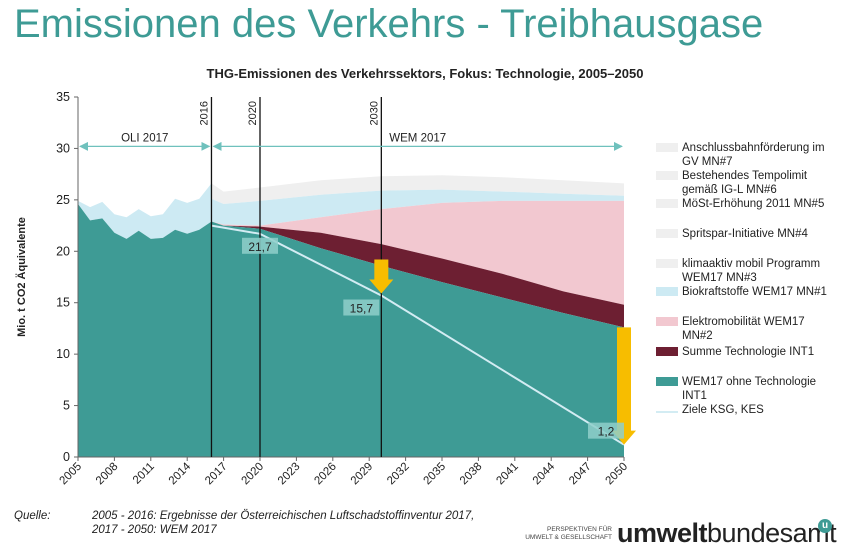  Describe the element at coordinates (729, 190) in the screenshot. I see `legend-label-cont: gemäß IG-L MN#6` at that location.